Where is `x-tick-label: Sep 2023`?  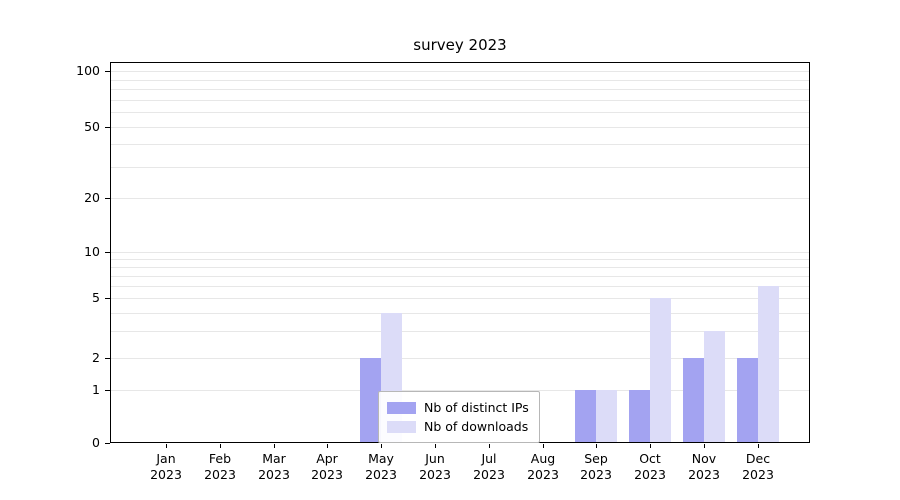 x-tick-label: Sep 2023 is located at coordinates (596, 466).